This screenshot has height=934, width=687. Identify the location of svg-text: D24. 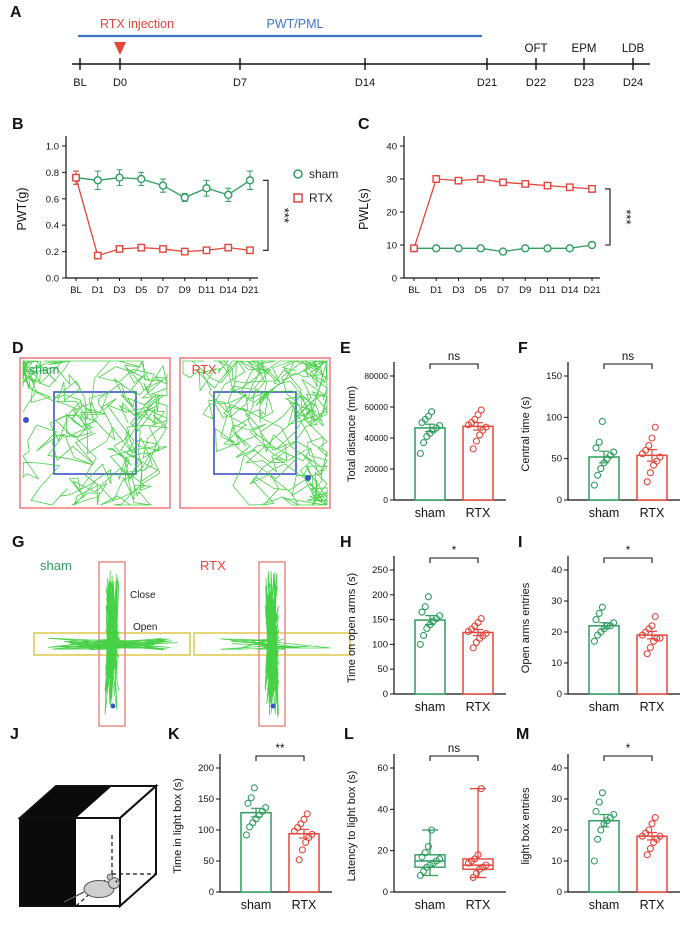
(633, 83).